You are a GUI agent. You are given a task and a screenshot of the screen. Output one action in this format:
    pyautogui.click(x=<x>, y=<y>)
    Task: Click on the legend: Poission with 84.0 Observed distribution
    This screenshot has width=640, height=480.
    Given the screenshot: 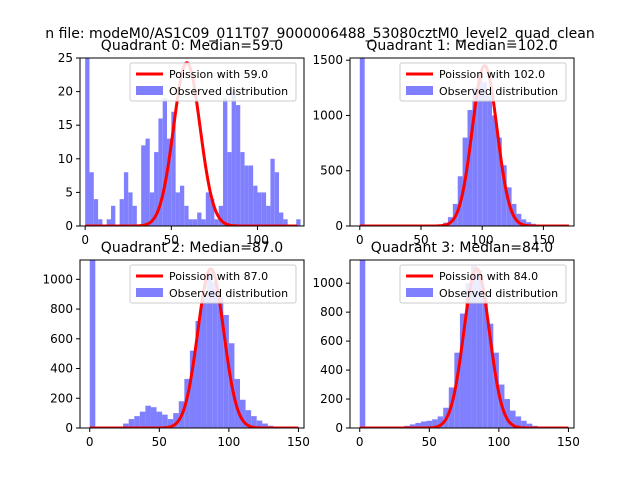 What is the action you would take?
    pyautogui.click(x=483, y=284)
    